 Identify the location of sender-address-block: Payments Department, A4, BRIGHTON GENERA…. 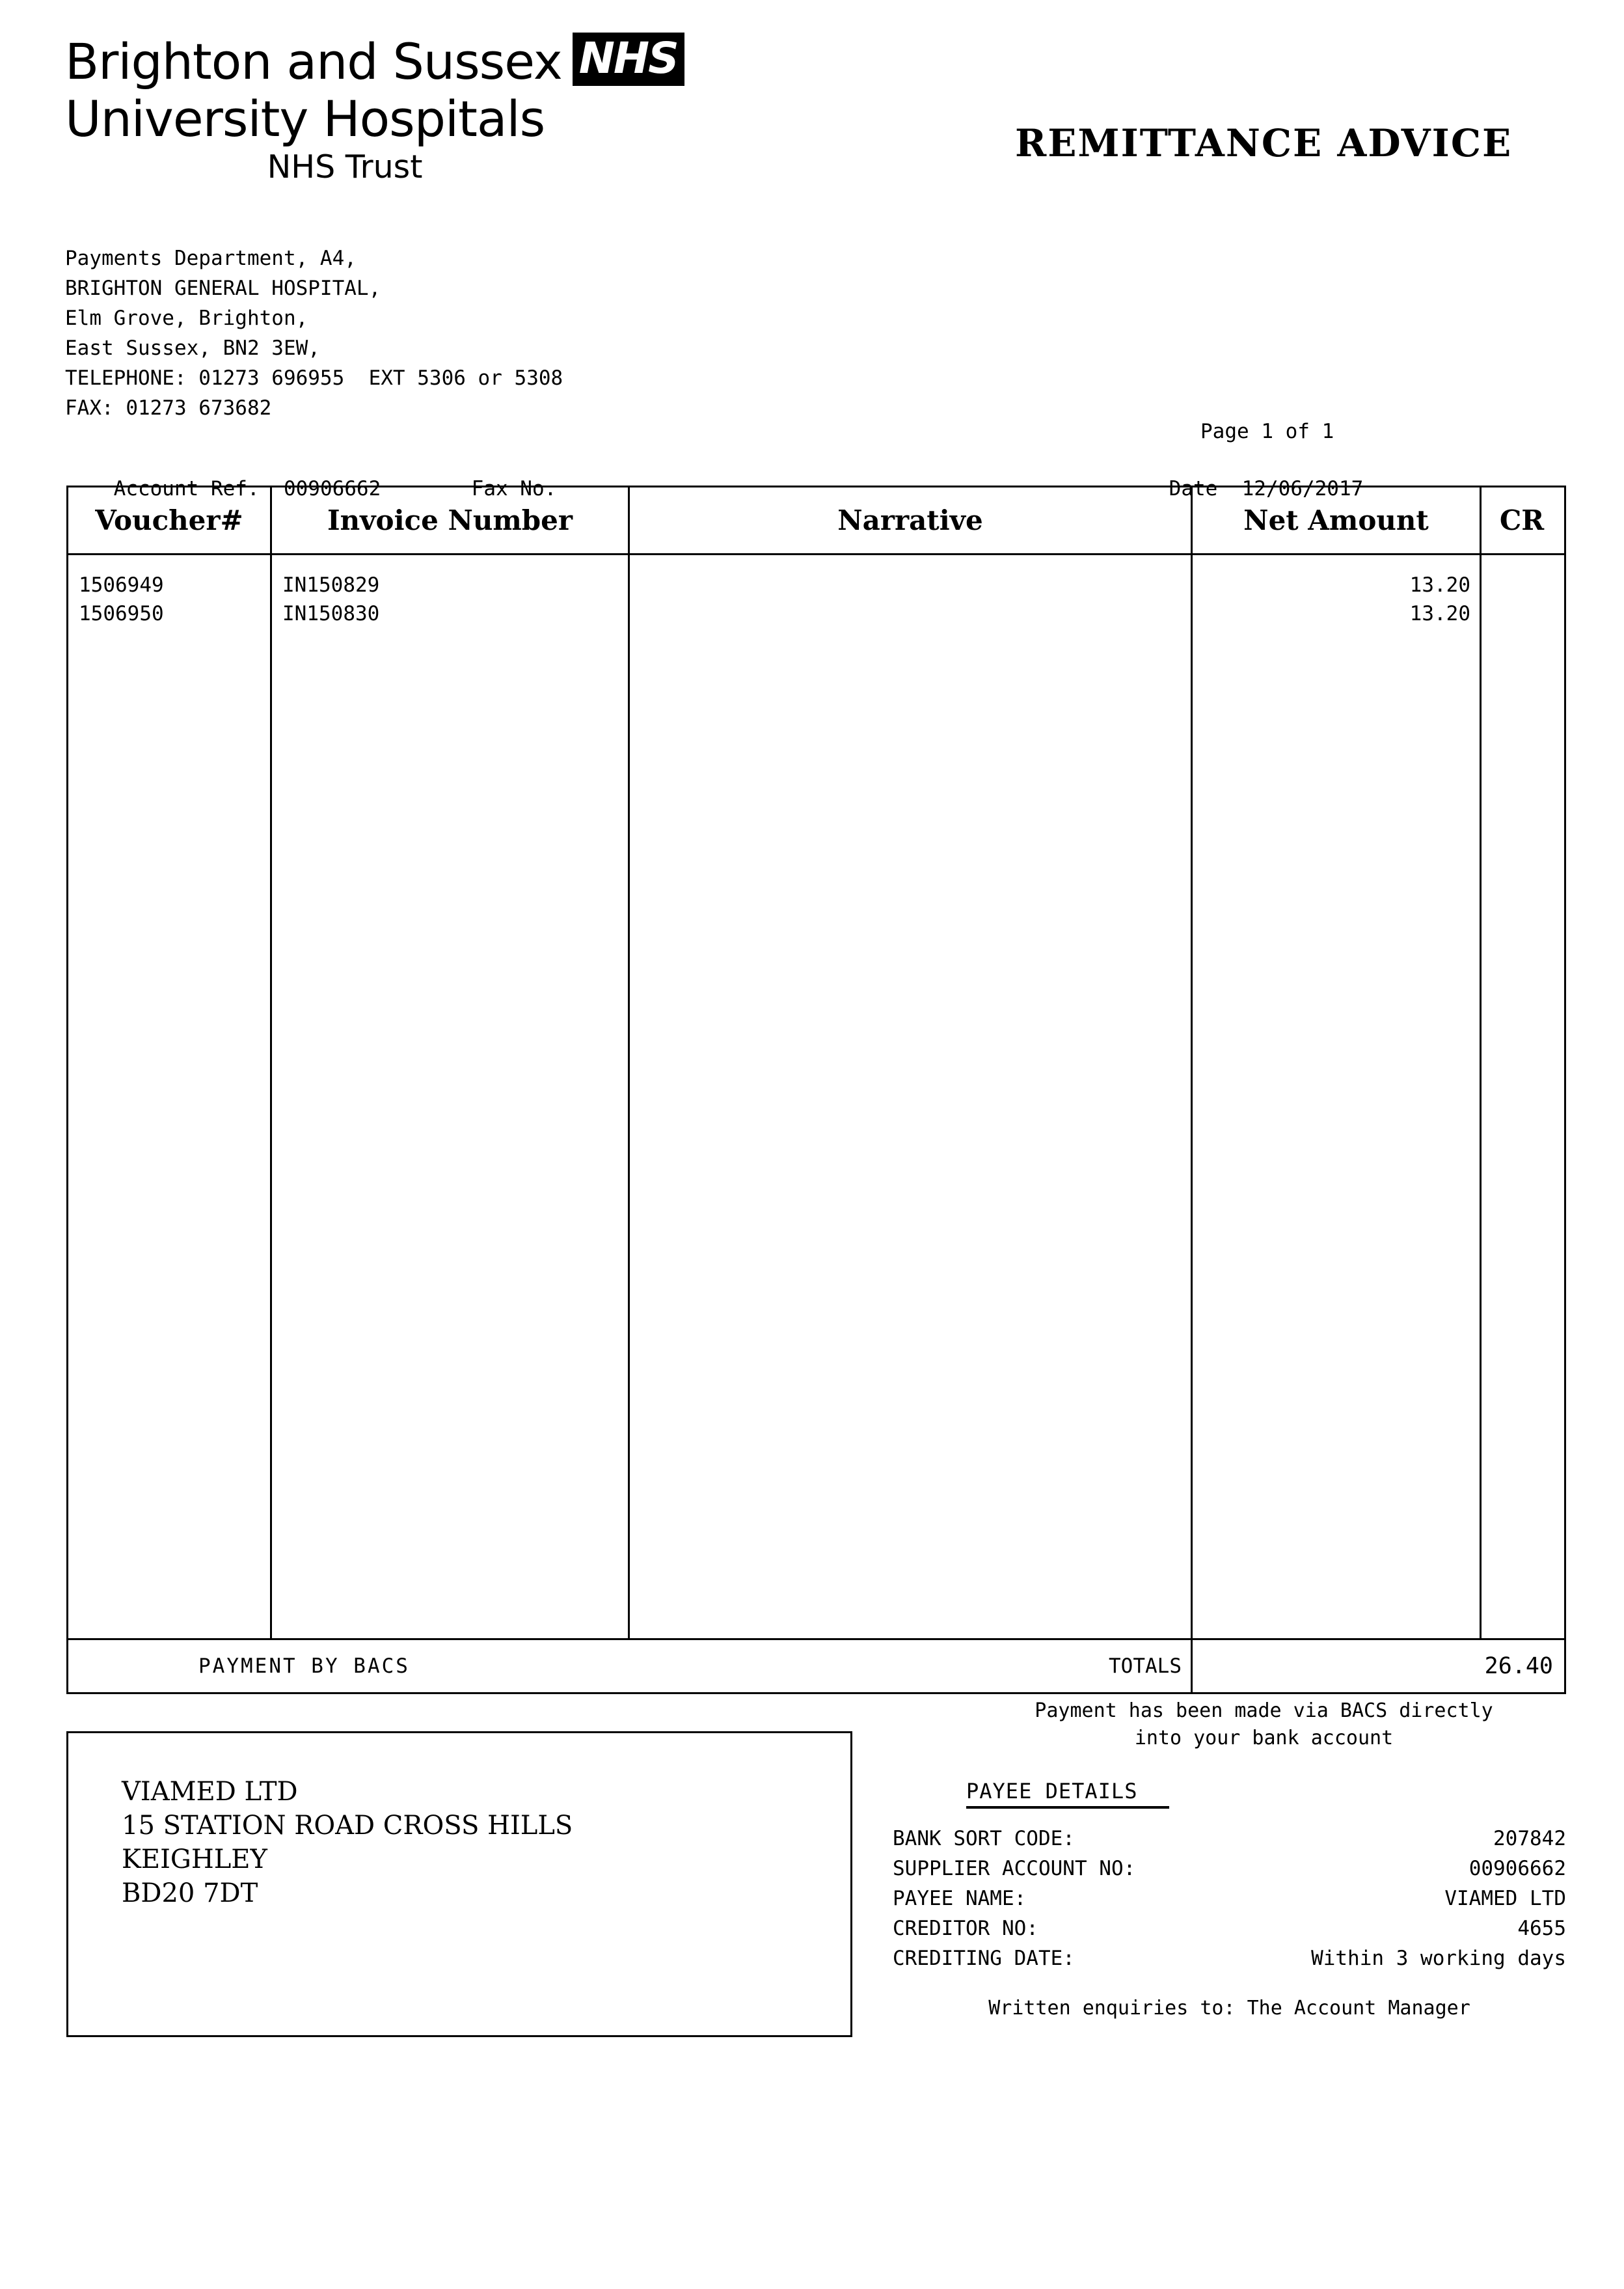
(314, 333).